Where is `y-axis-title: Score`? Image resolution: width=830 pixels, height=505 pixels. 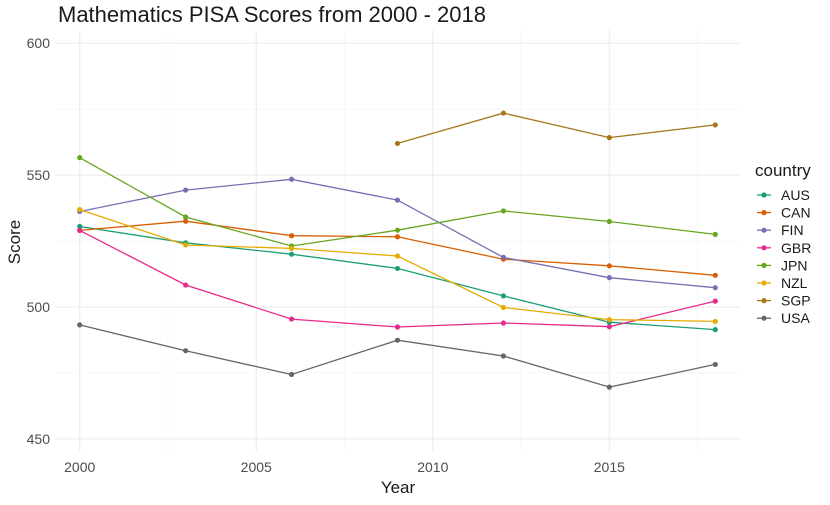
y-axis-title: Score is located at coordinates (14, 242).